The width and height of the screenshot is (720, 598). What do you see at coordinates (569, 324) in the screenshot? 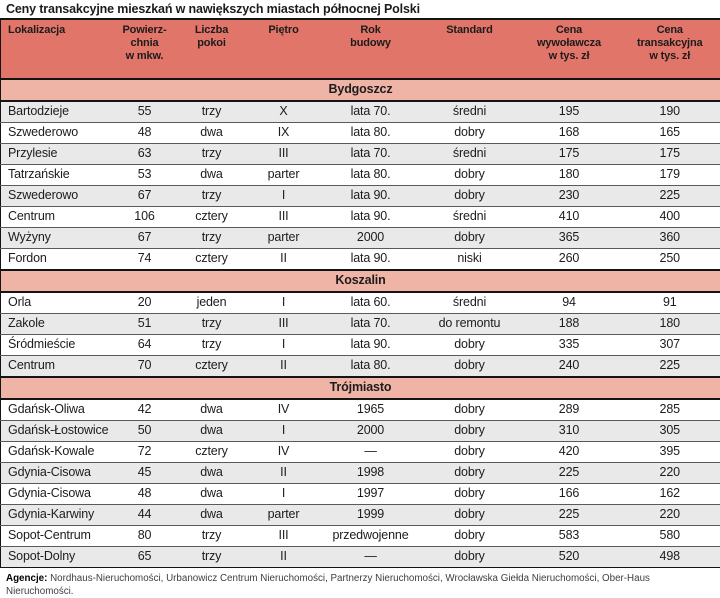
I see `cell-cena-wywolawcza: 188` at bounding box center [569, 324].